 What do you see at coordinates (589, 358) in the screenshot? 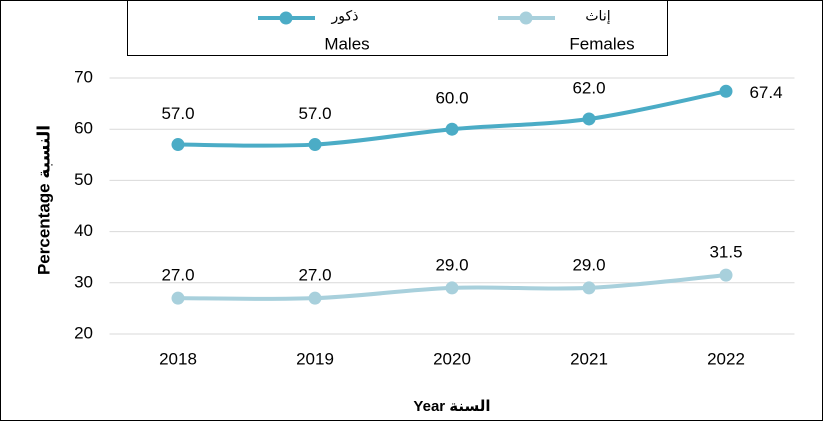
I see `x-tick-label: 2021` at bounding box center [589, 358].